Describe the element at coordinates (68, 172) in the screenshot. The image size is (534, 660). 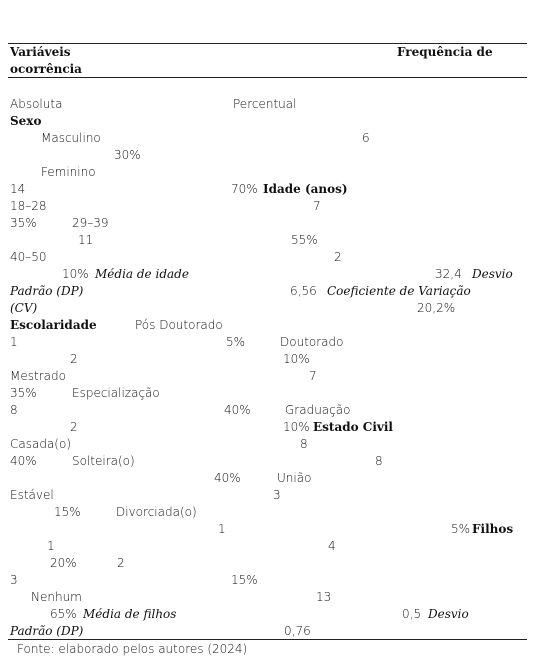
I see `cell-text: Feminino` at that location.